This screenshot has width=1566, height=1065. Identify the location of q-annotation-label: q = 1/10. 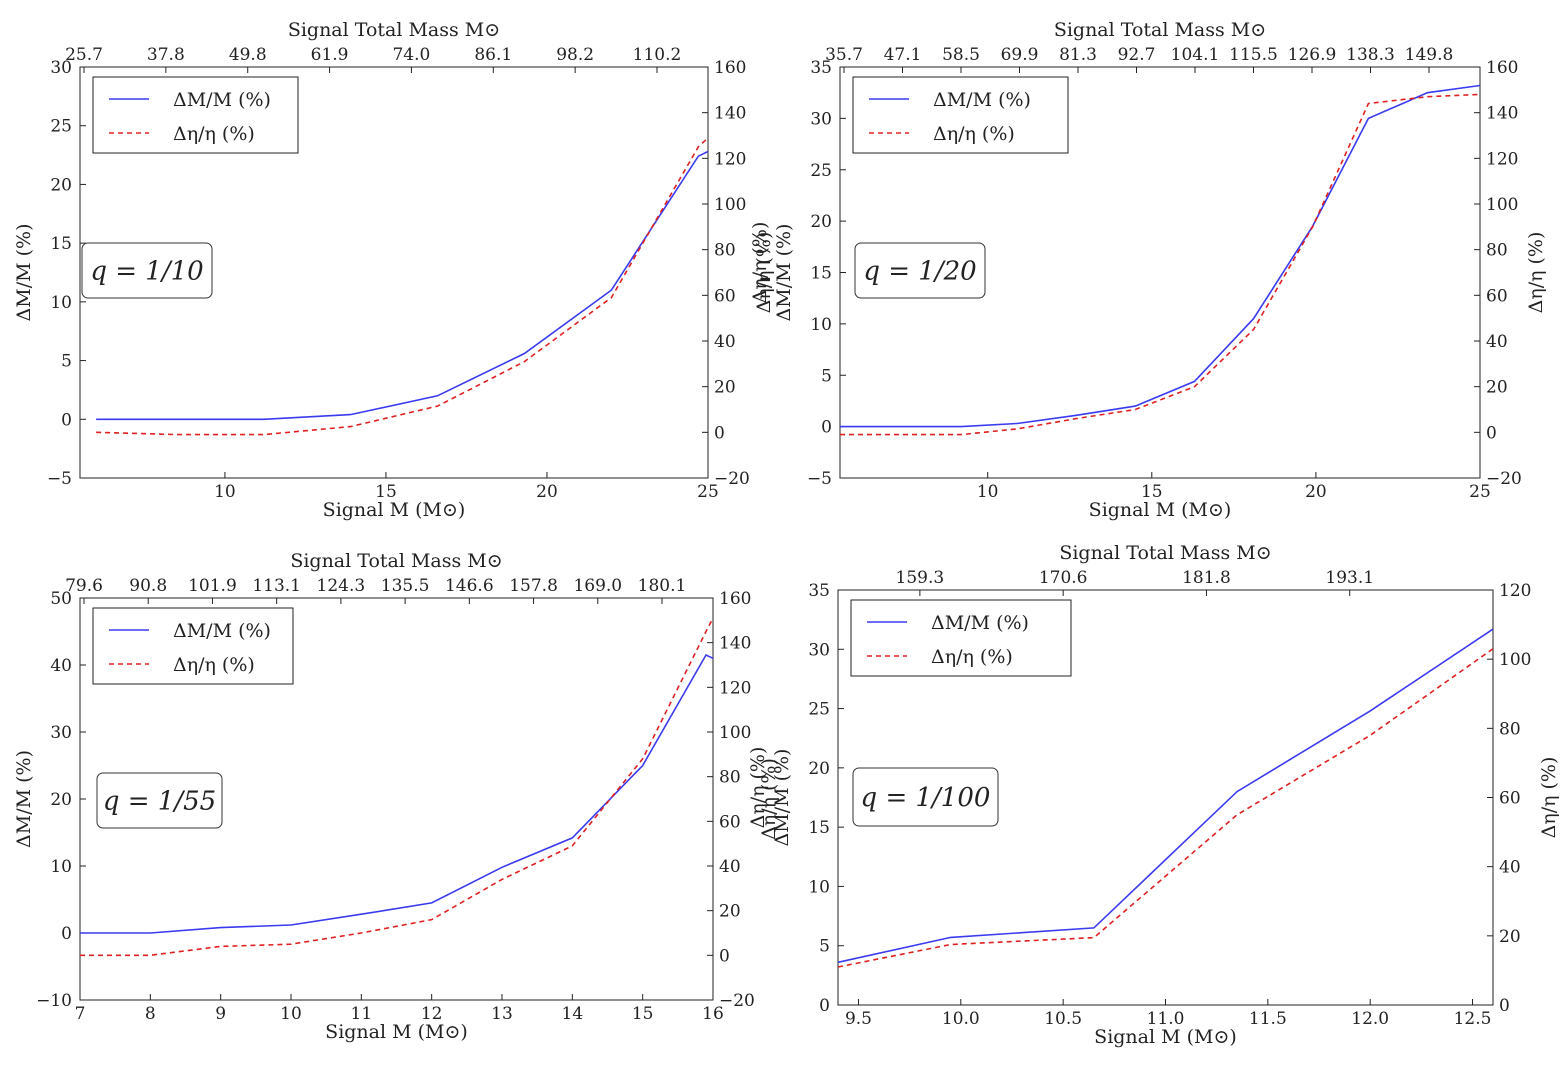
(146, 272).